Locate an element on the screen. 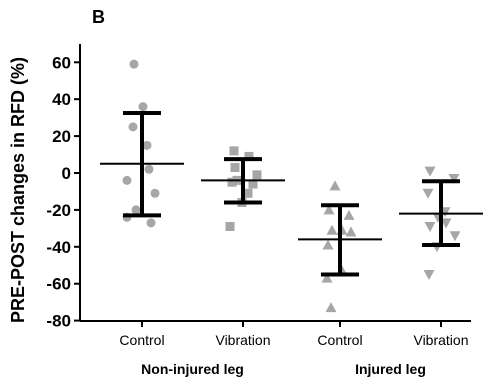  y-tick-label: 0 is located at coordinates (66, 173).